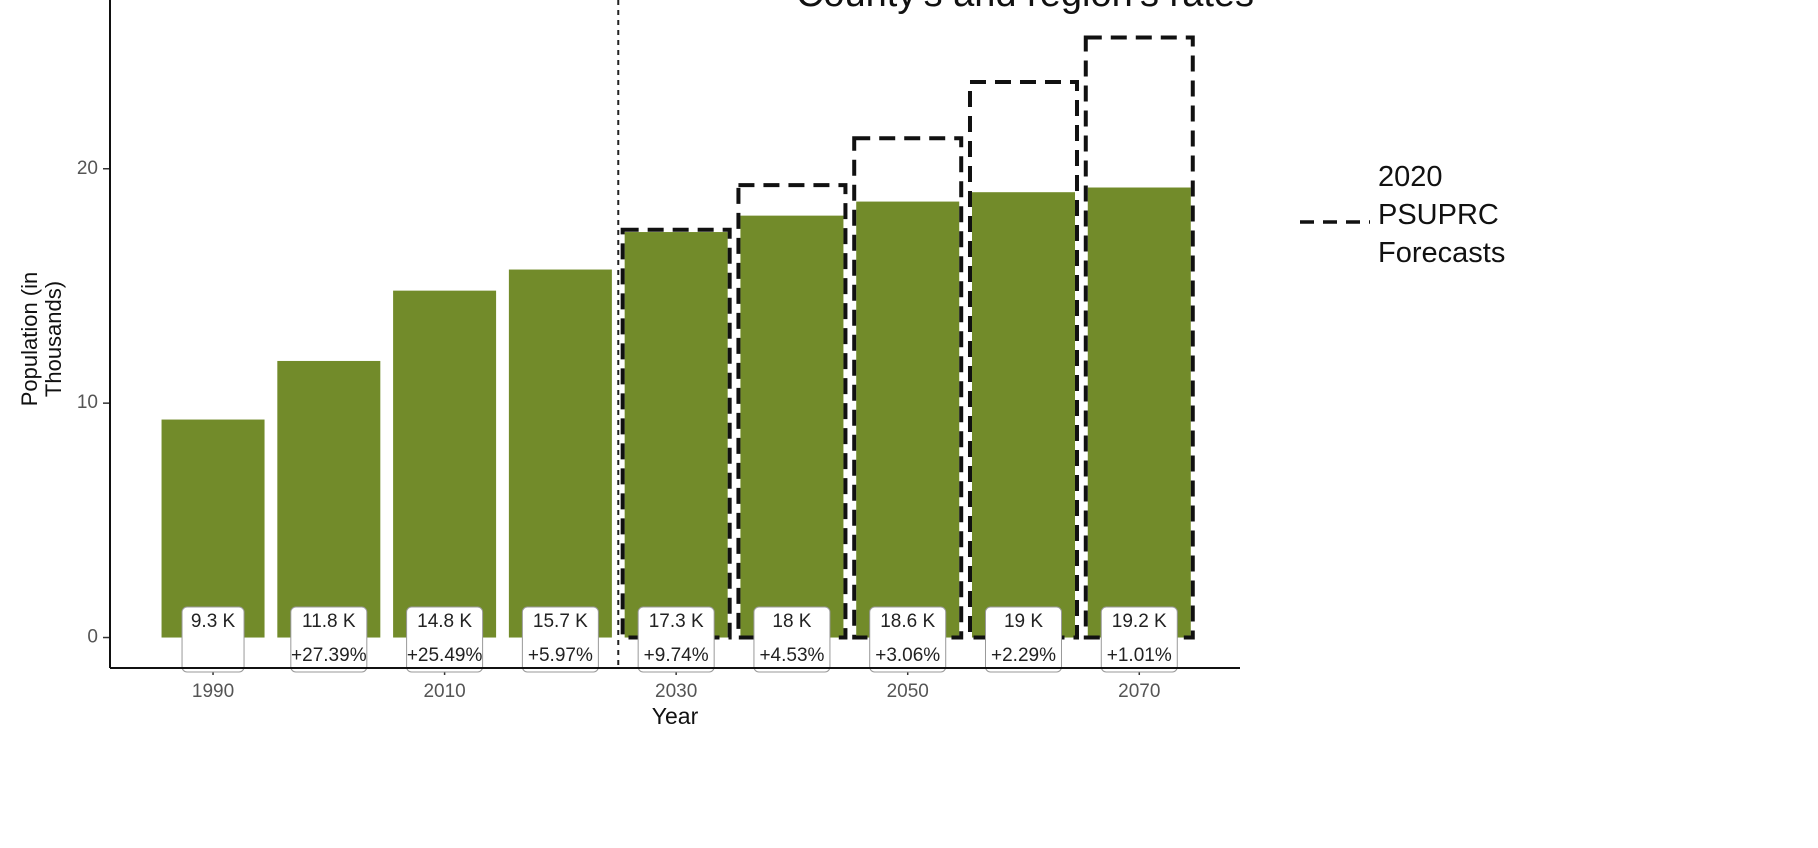 This screenshot has height=848, width=1818. What do you see at coordinates (676, 655) in the screenshot?
I see `change-label: +9.74%` at bounding box center [676, 655].